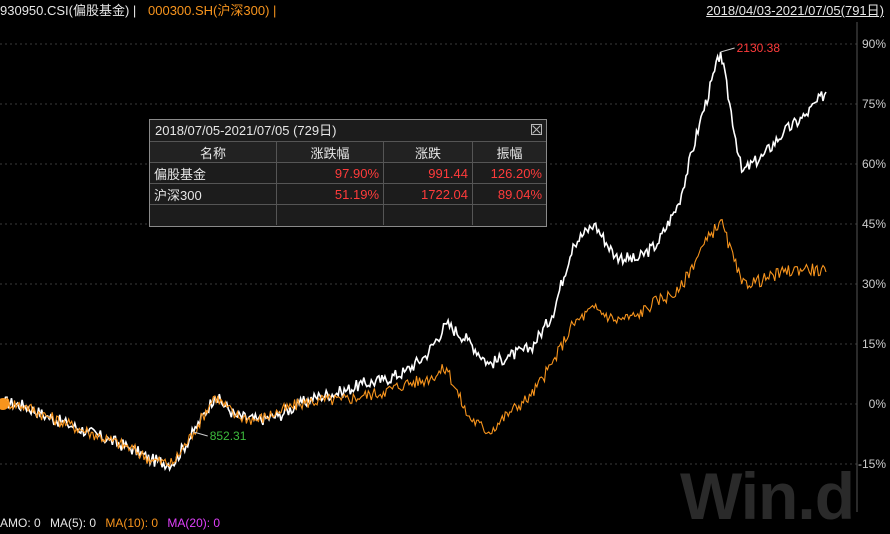 This screenshot has width=890, height=534. What do you see at coordinates (213, 152) in the screenshot?
I see `column-header: 名称` at bounding box center [213, 152].